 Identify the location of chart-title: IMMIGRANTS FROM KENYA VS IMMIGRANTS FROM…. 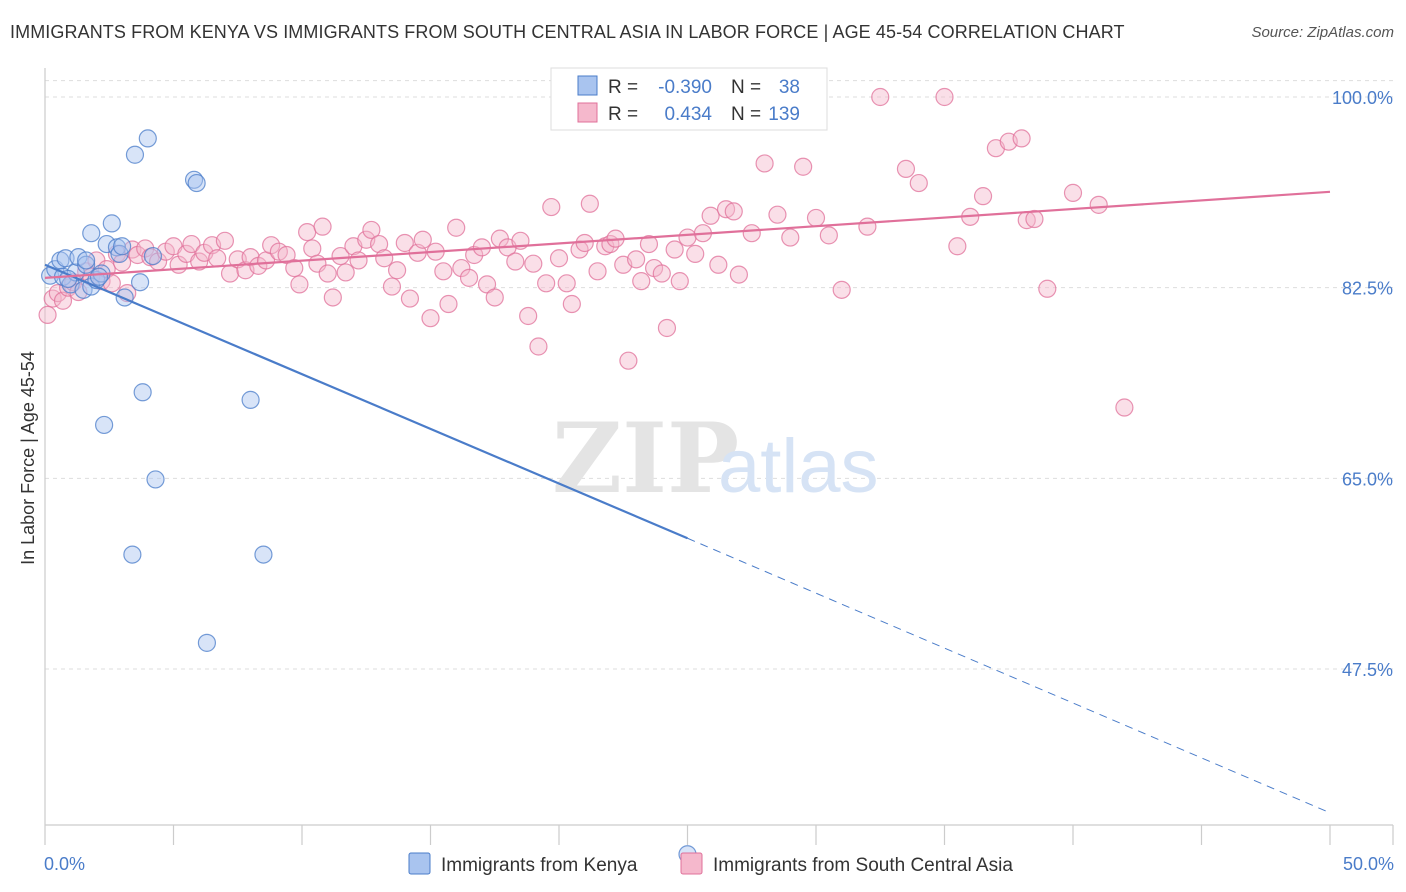
(567, 32).